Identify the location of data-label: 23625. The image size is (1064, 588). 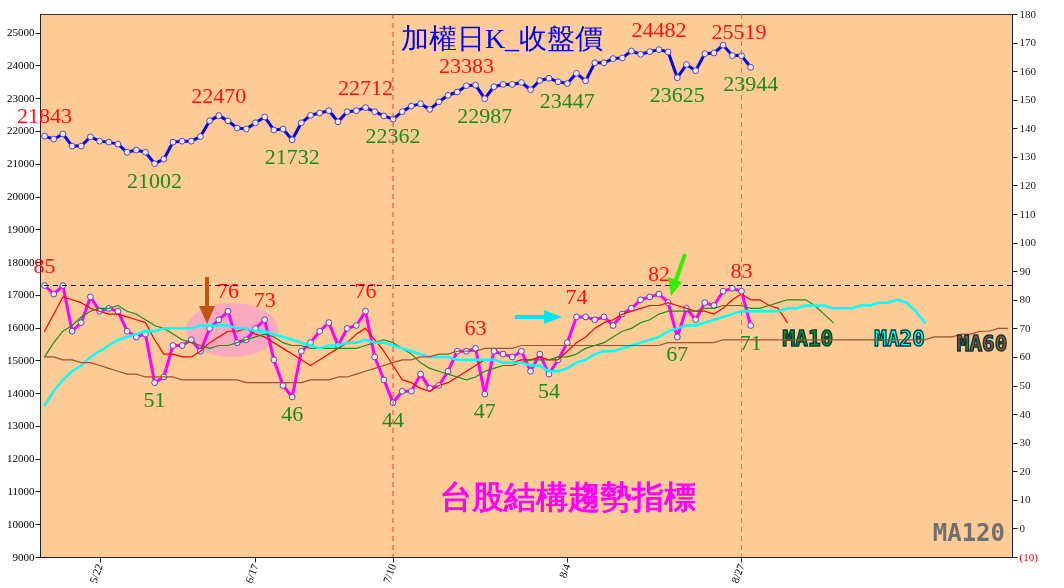
(677, 94).